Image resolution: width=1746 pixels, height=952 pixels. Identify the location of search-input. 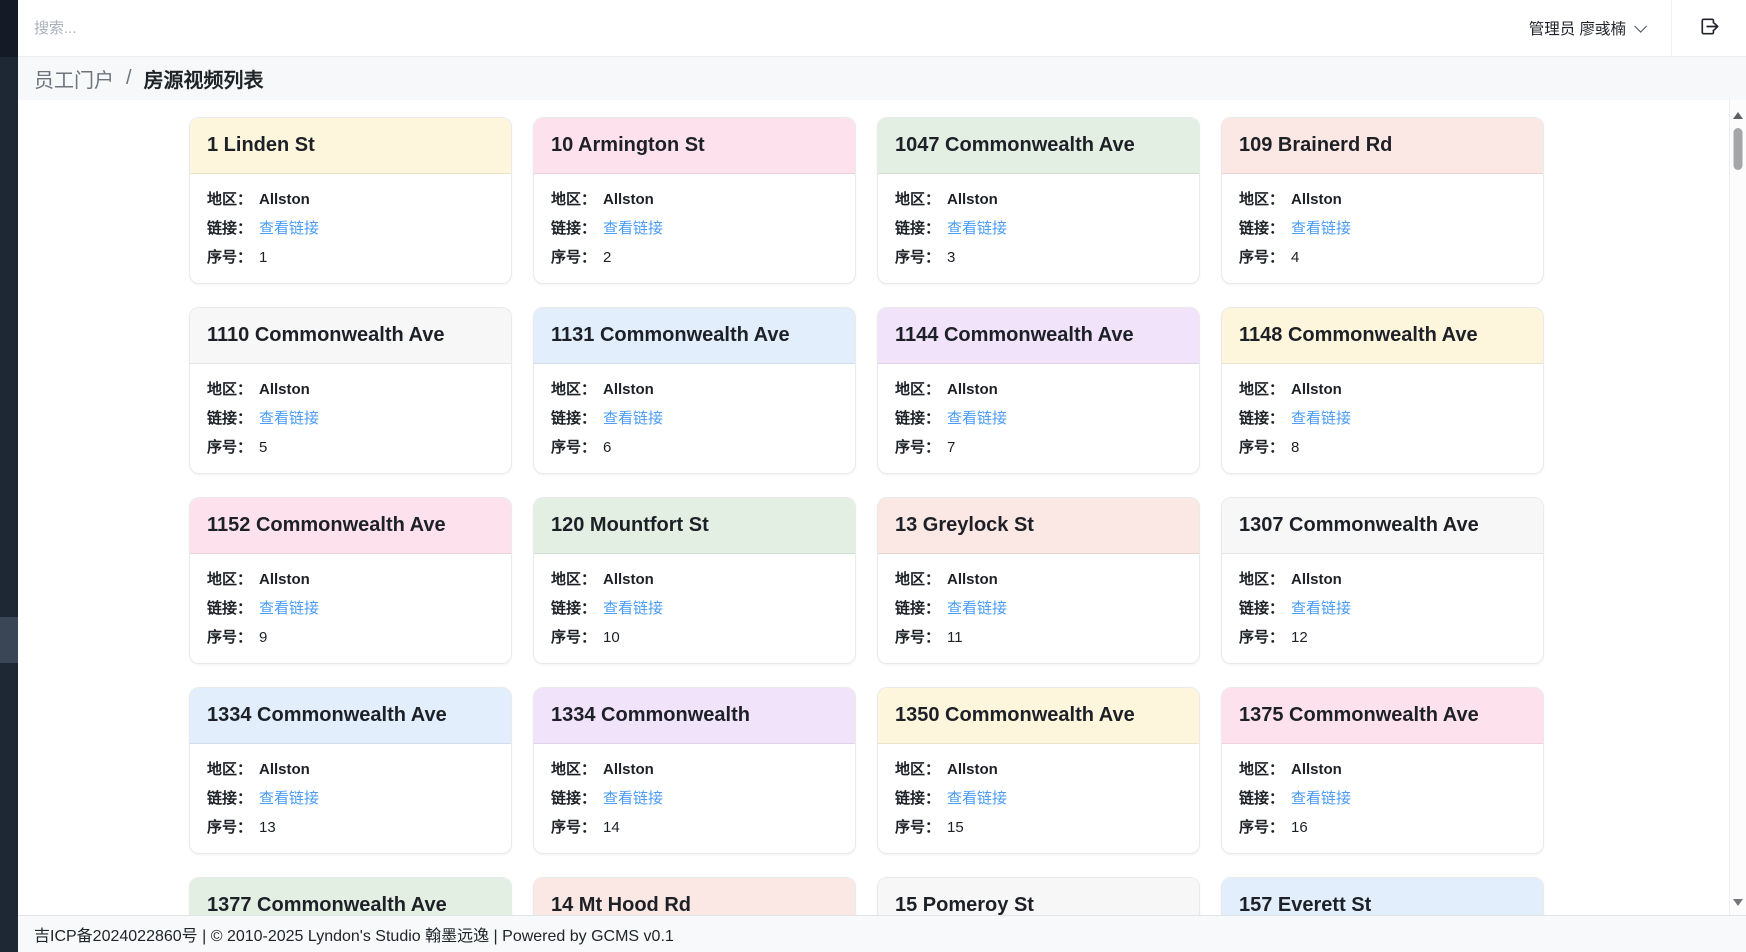
(244, 28).